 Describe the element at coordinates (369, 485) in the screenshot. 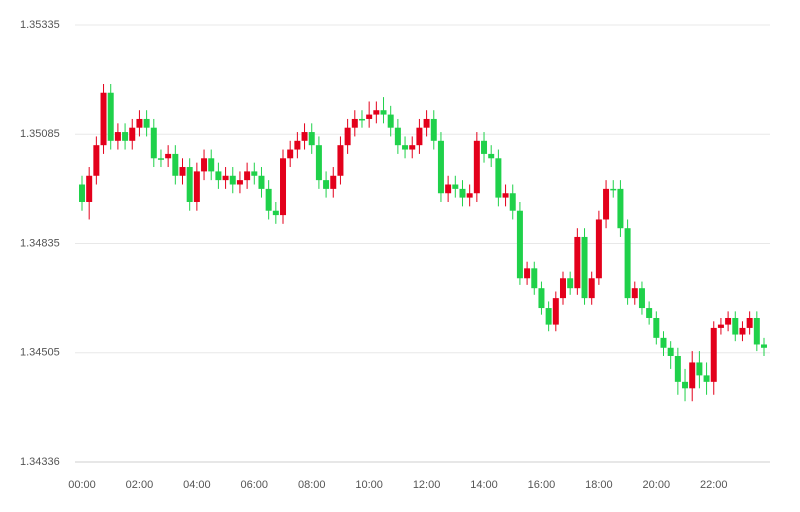

I see `x-tick-label: 10:00` at that location.